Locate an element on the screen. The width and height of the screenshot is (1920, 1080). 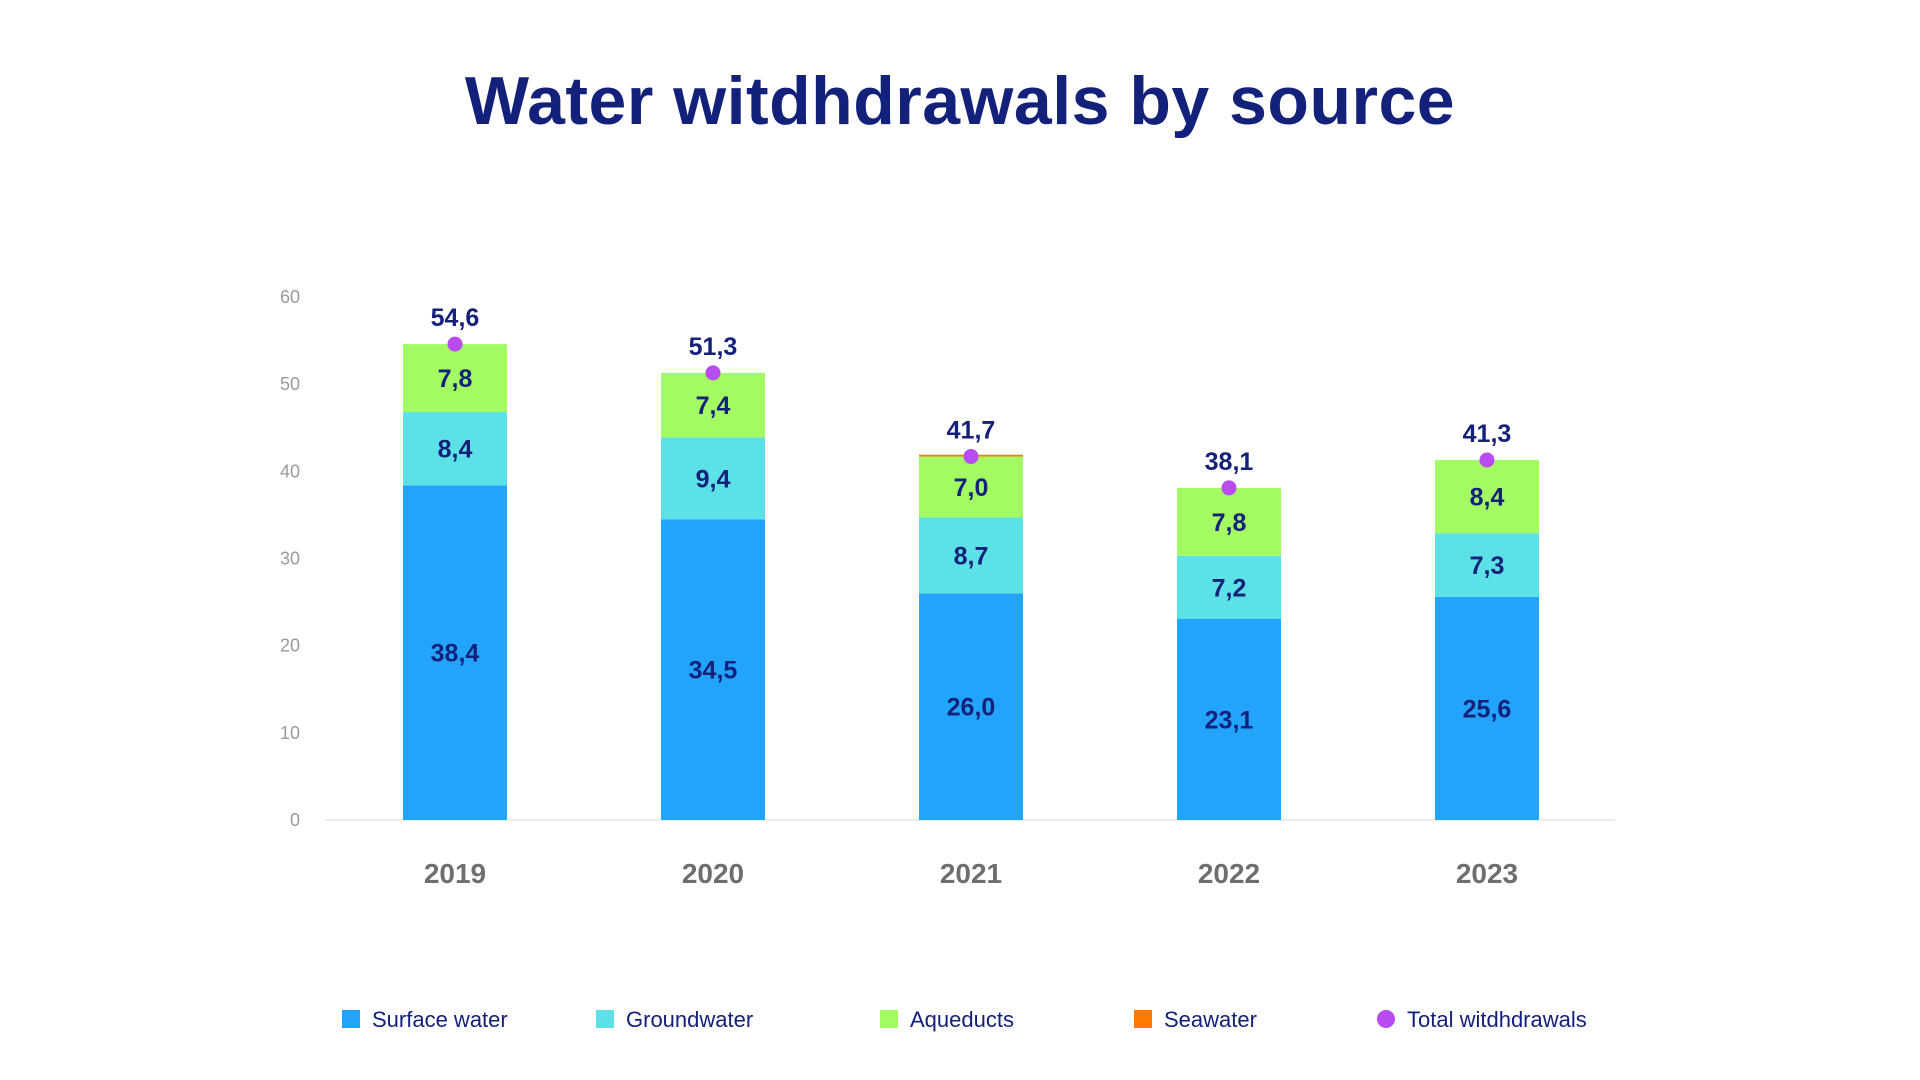
data-label: 7,0 is located at coordinates (971, 488).